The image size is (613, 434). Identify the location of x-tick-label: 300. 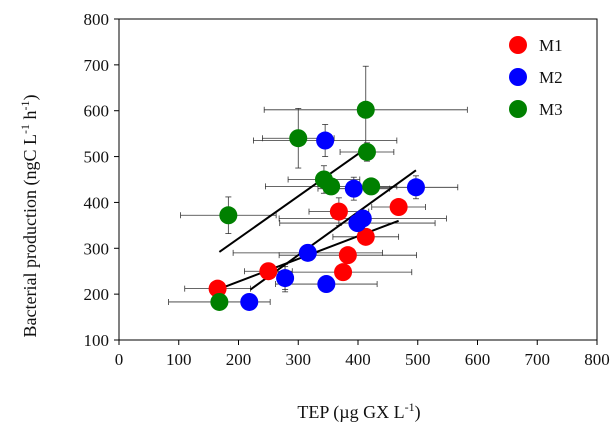
(299, 359).